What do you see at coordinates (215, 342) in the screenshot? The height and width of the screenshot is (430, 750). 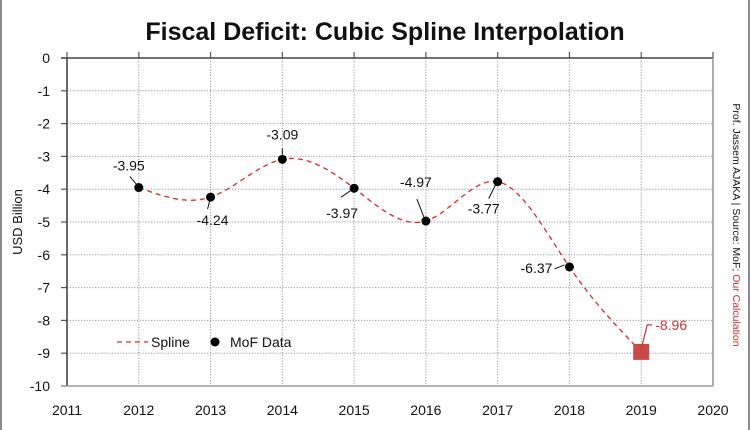 I see `legend-mof-data-swatch` at bounding box center [215, 342].